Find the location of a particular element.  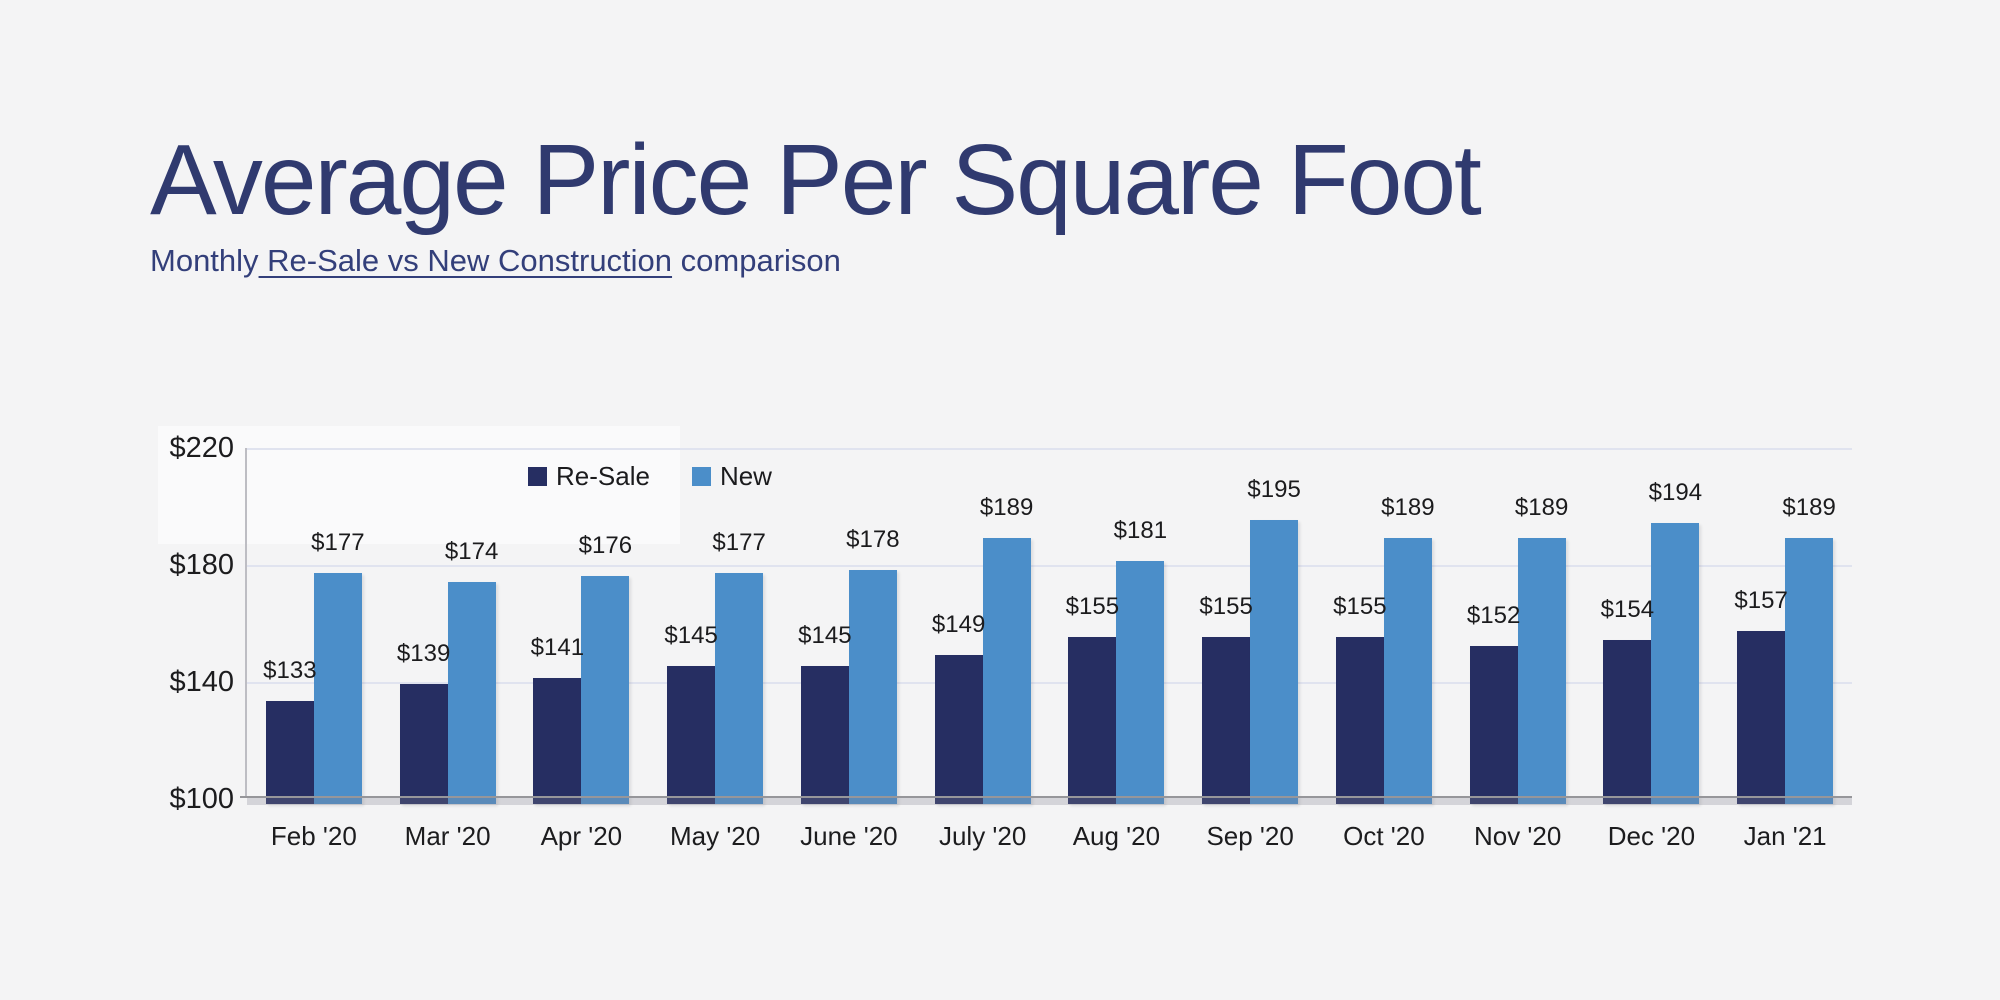

bar-value-label: $133 is located at coordinates (290, 671).